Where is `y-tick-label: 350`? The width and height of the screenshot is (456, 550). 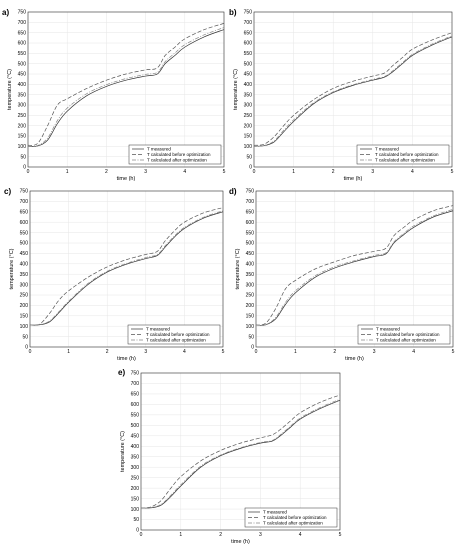 y-tick-label: 350 is located at coordinates (22, 95).